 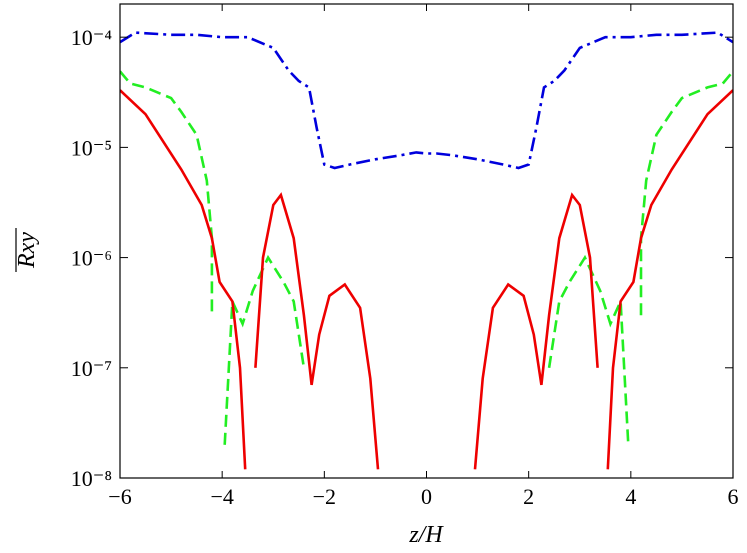 I want to click on y-tick-label: 10⁻⁷, so click(x=91, y=368).